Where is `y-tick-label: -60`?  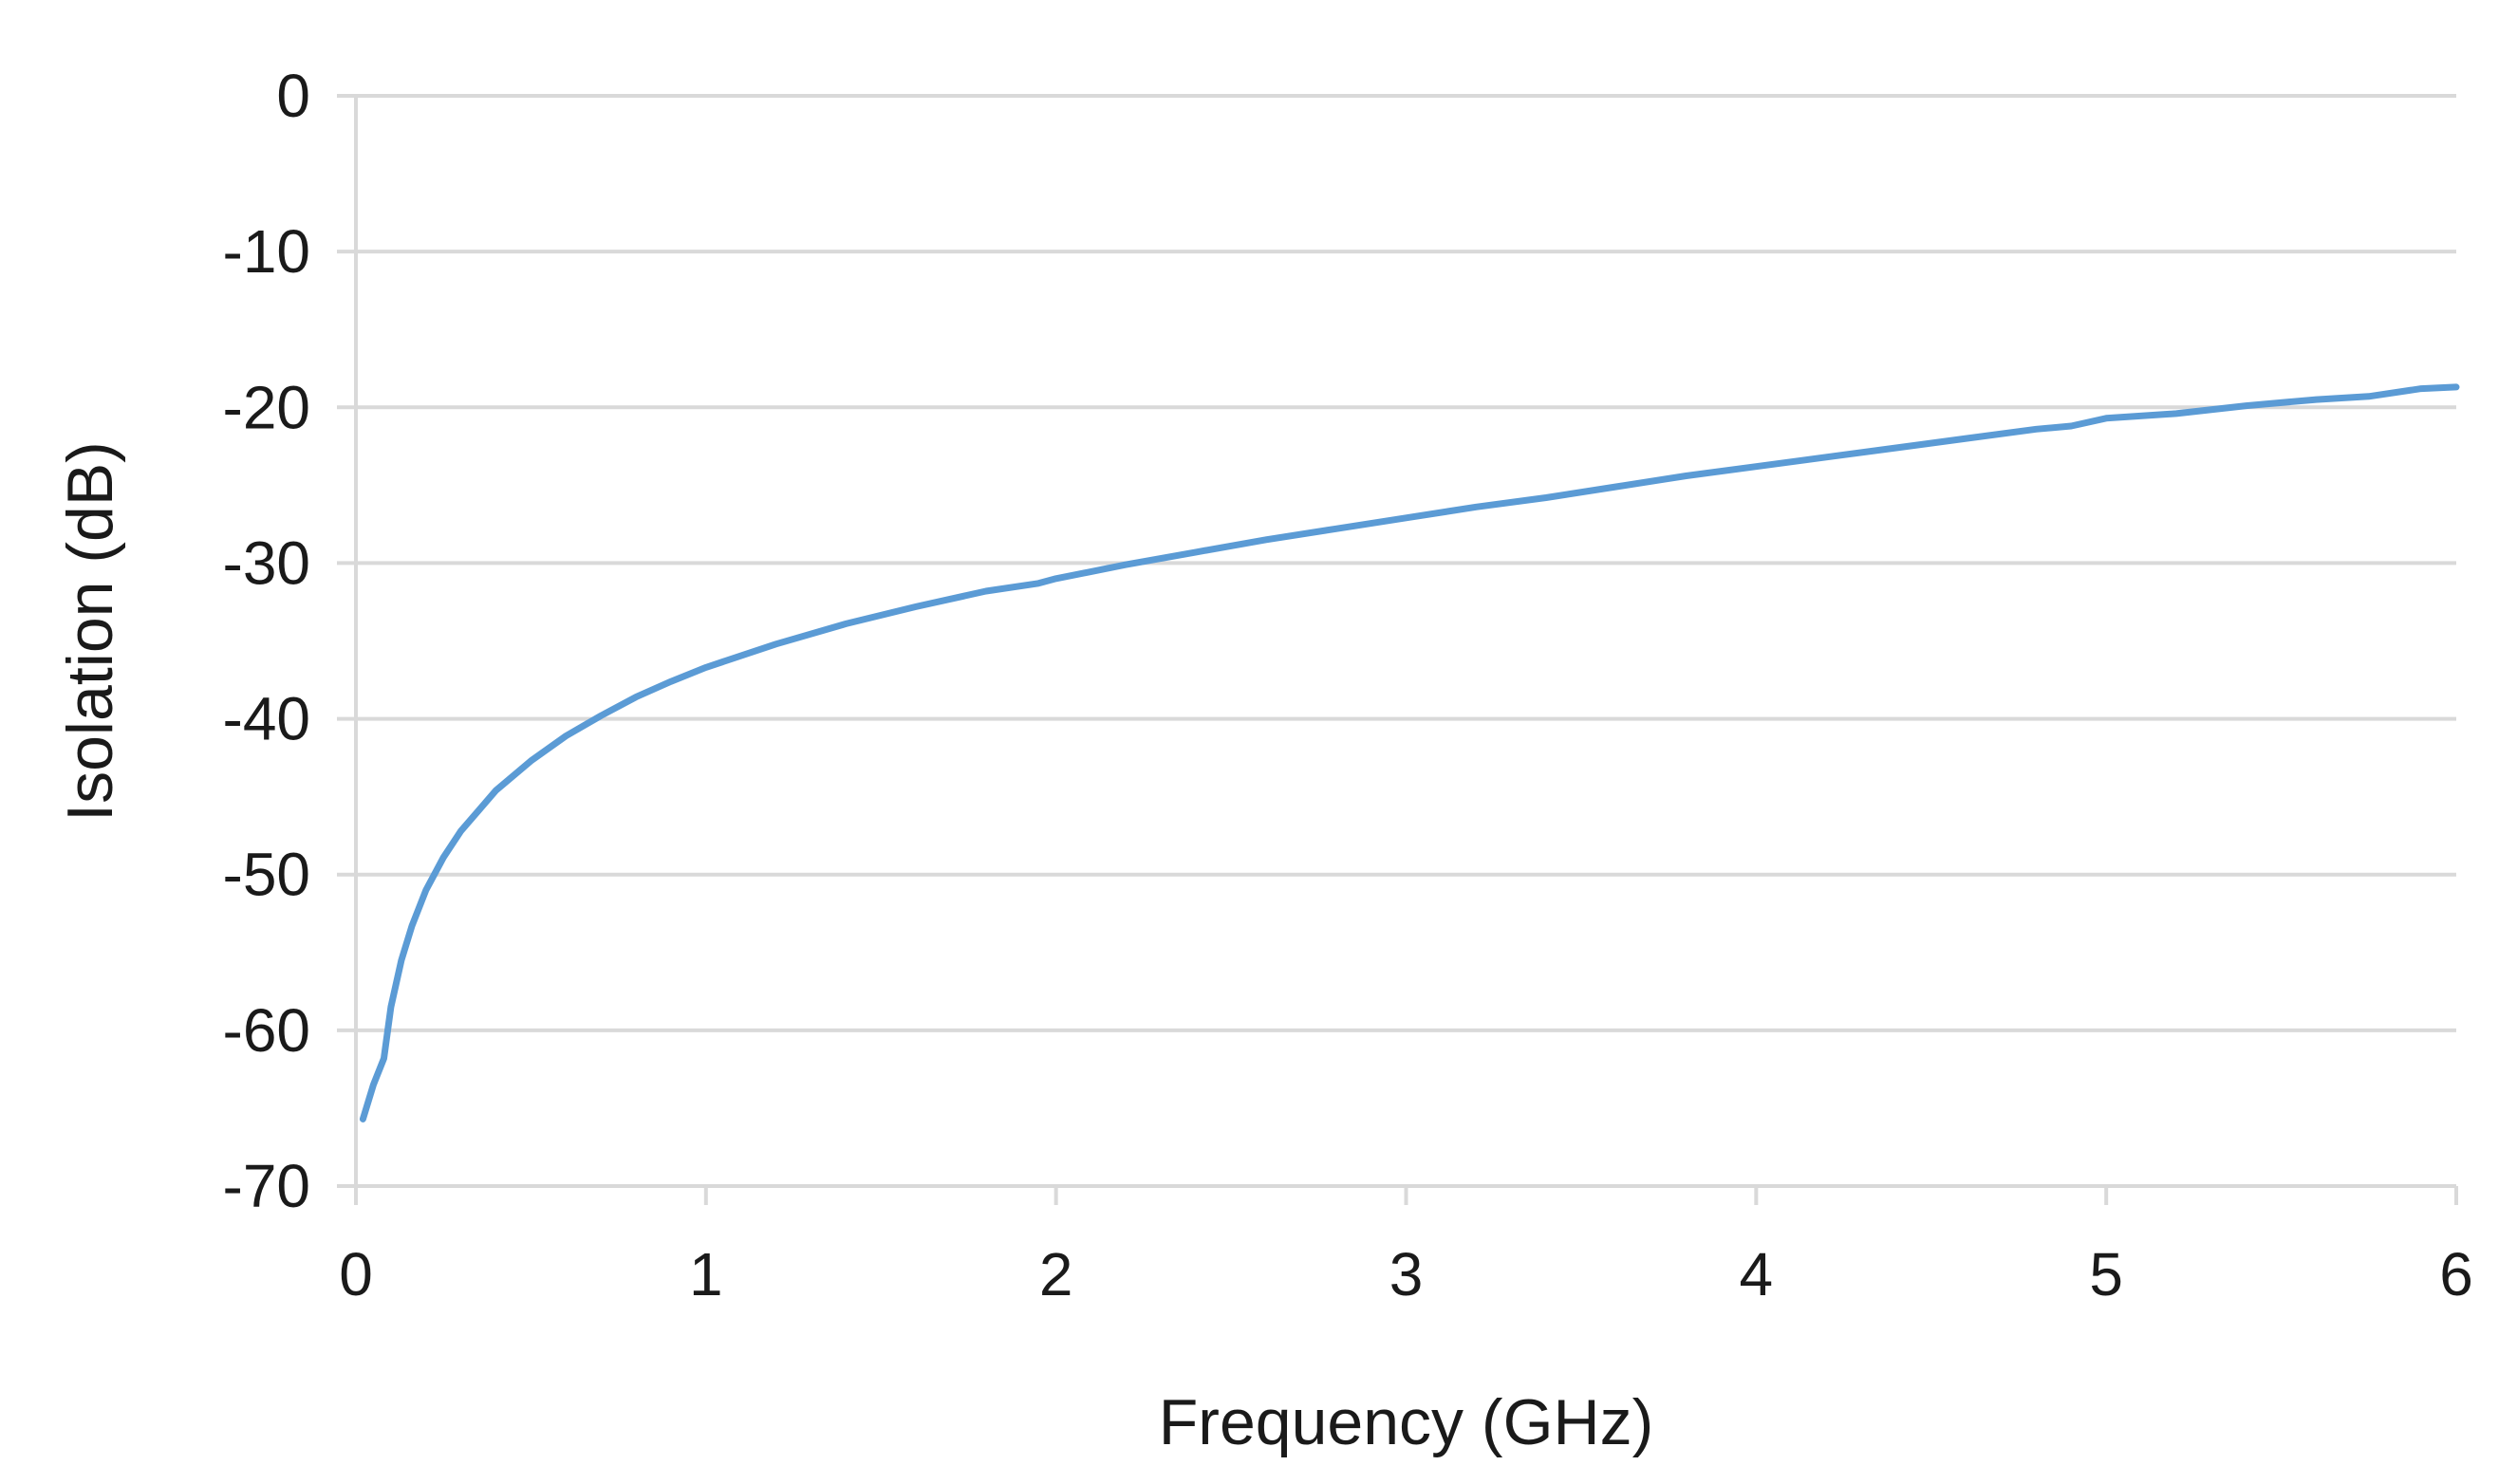
y-tick-label: -60 is located at coordinates (267, 1030).